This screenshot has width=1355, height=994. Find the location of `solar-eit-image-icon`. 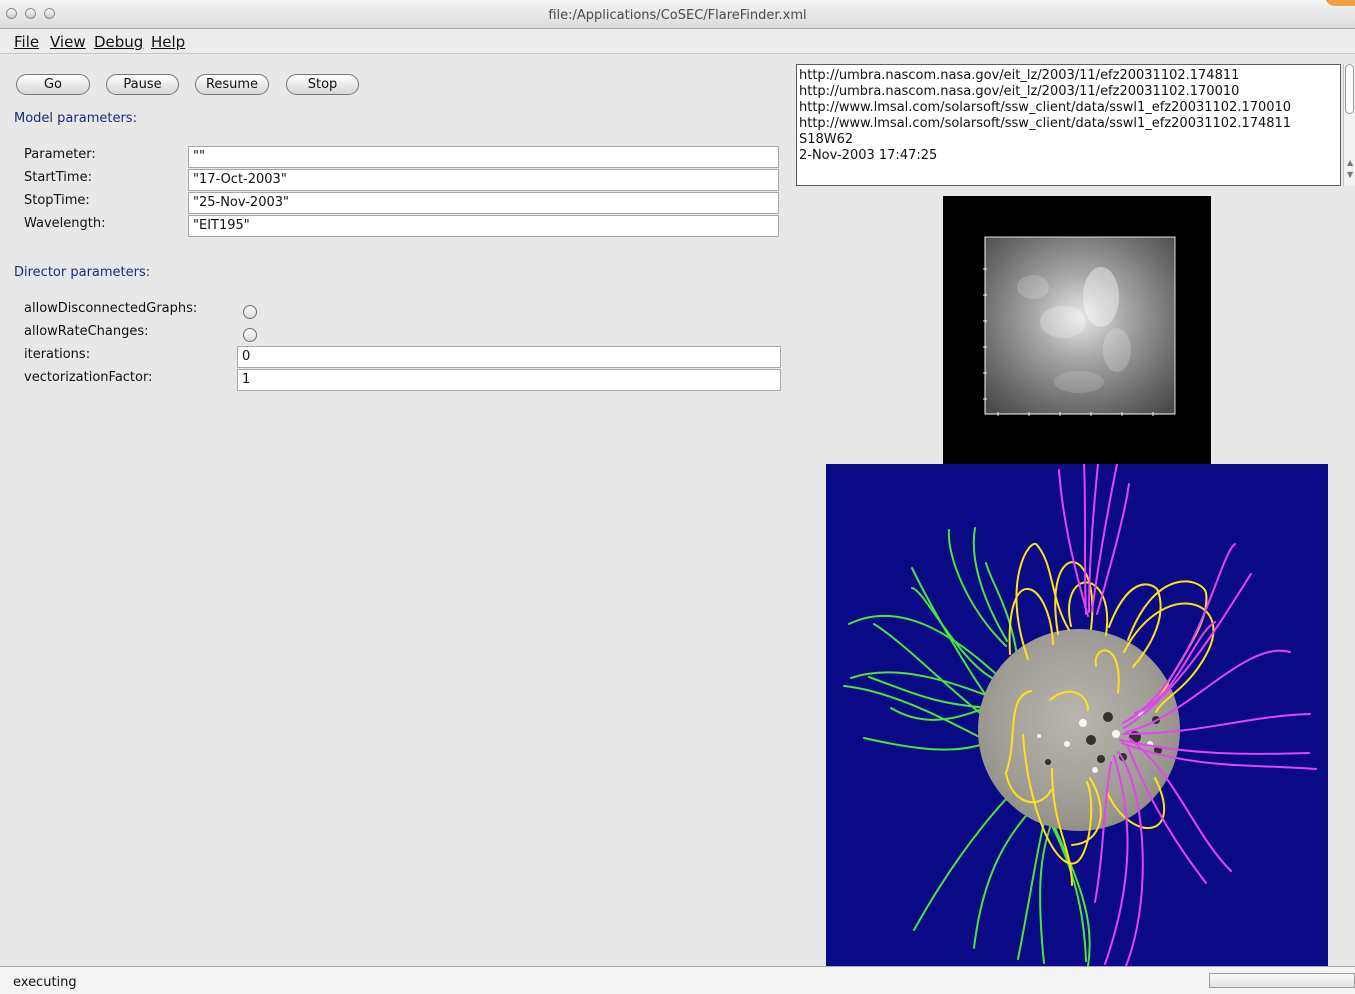

solar-eit-image-icon is located at coordinates (1077, 330).